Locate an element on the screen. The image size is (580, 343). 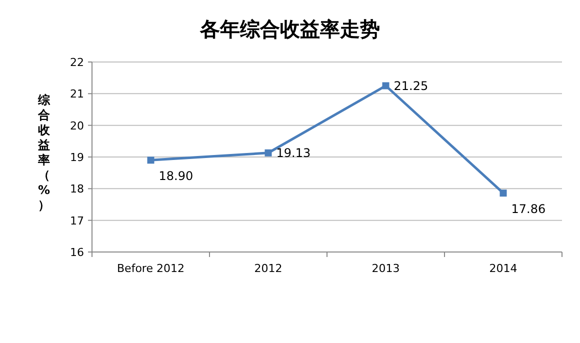
data-label: 19.13 is located at coordinates (293, 153).